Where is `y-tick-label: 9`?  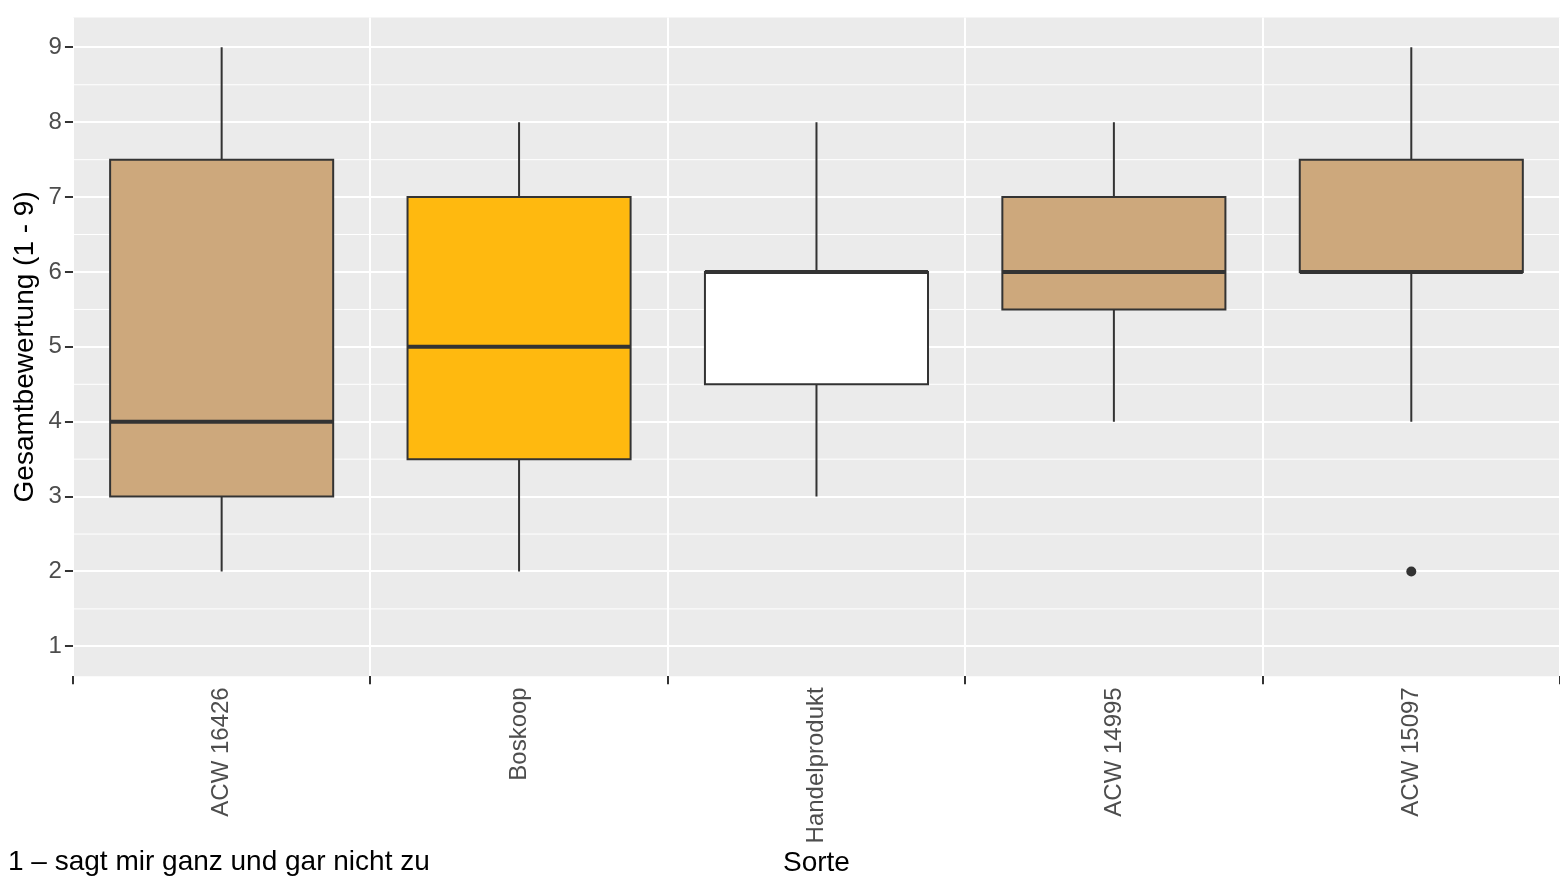
y-tick-label: 9 is located at coordinates (55, 45).